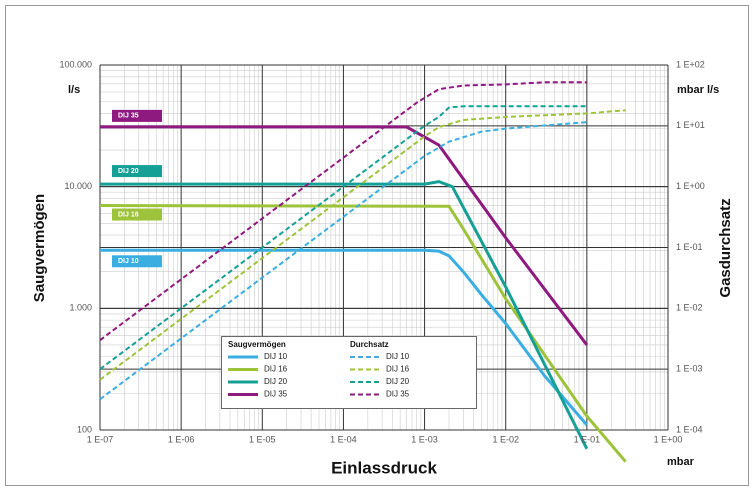 Image resolution: width=755 pixels, height=491 pixels. What do you see at coordinates (384, 467) in the screenshot?
I see `x-axis-title: Einlassdruck` at bounding box center [384, 467].